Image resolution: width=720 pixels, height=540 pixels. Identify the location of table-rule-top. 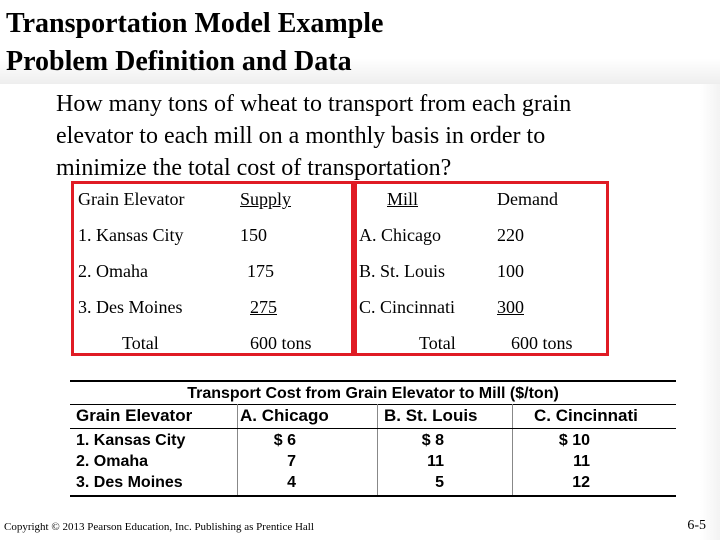
(373, 381).